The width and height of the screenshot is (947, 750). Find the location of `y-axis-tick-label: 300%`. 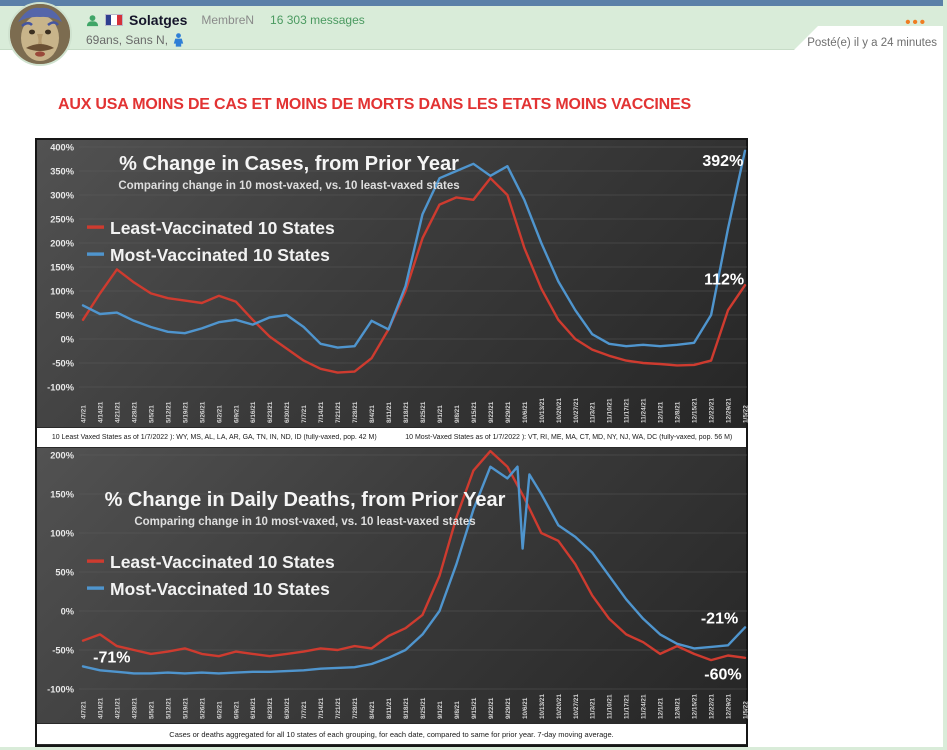

y-axis-tick-label: 300% is located at coordinates (62, 195).